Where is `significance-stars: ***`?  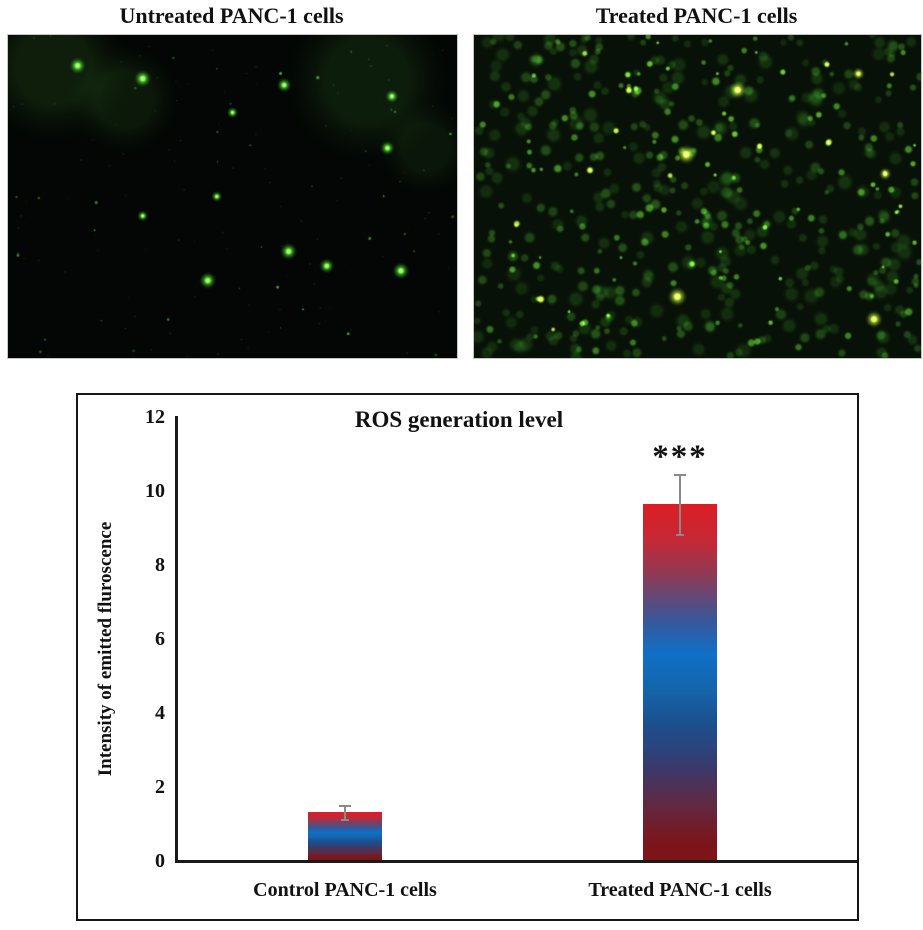
significance-stars: *** is located at coordinates (680, 457).